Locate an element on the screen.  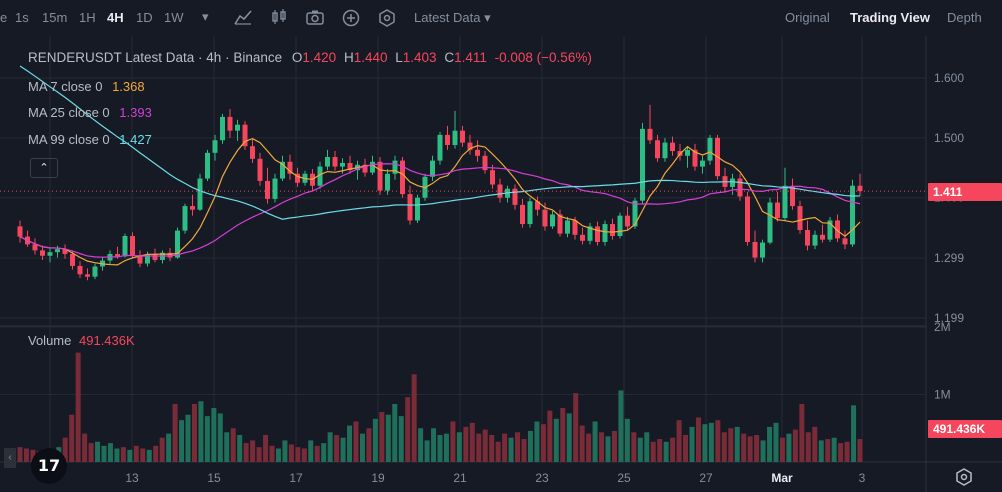
interval-1s: 1s is located at coordinates (22, 17).